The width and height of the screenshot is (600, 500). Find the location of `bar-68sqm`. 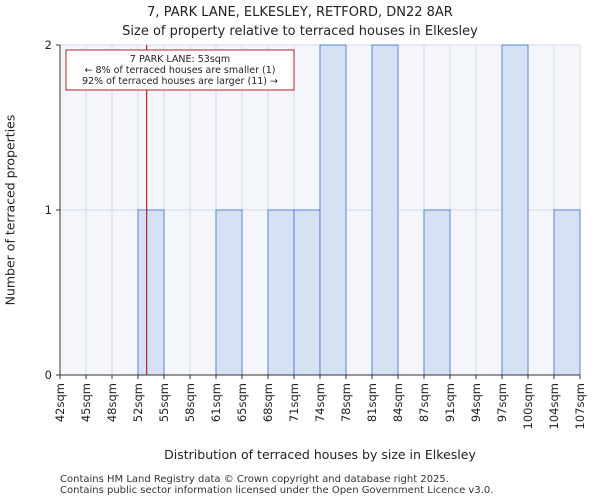

bar-68sqm is located at coordinates (281, 292).